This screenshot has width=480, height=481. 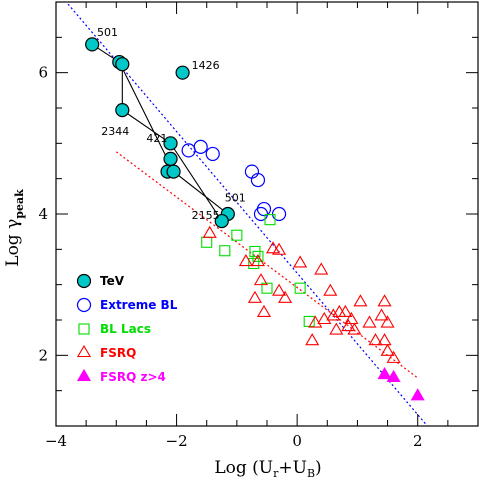 I want to click on x-tick-label: −4, so click(x=56, y=441).